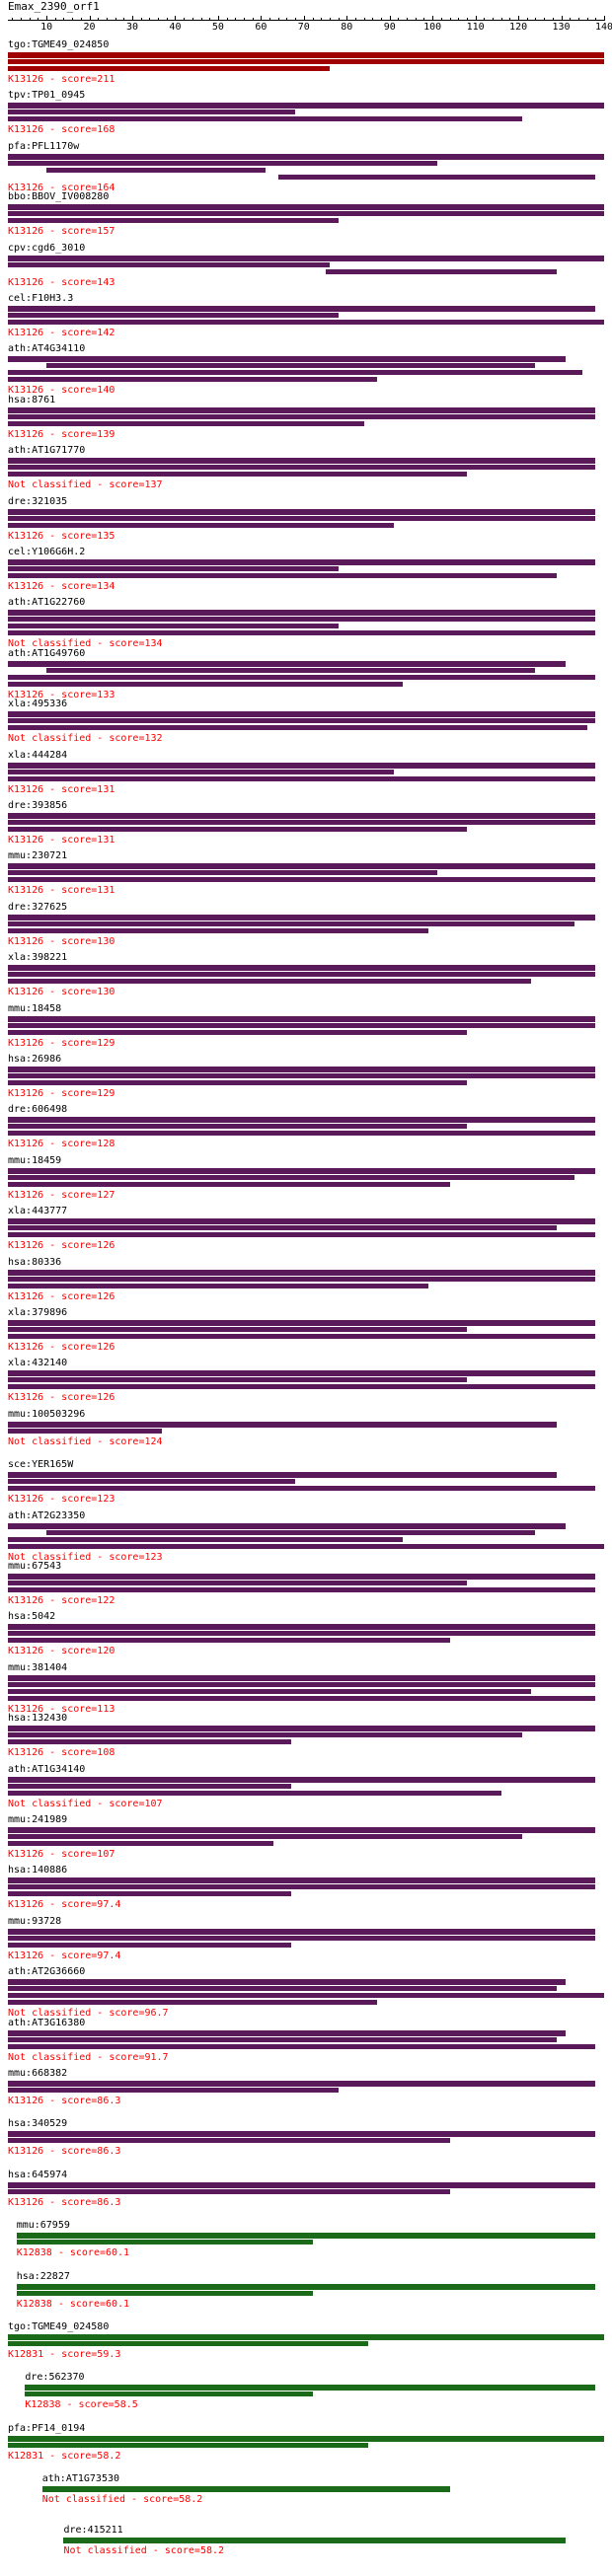 This screenshot has height=2576, width=612. What do you see at coordinates (306, 1586) in the screenshot?
I see `hit-row: mmu:67543 K13126 - score=122` at bounding box center [306, 1586].